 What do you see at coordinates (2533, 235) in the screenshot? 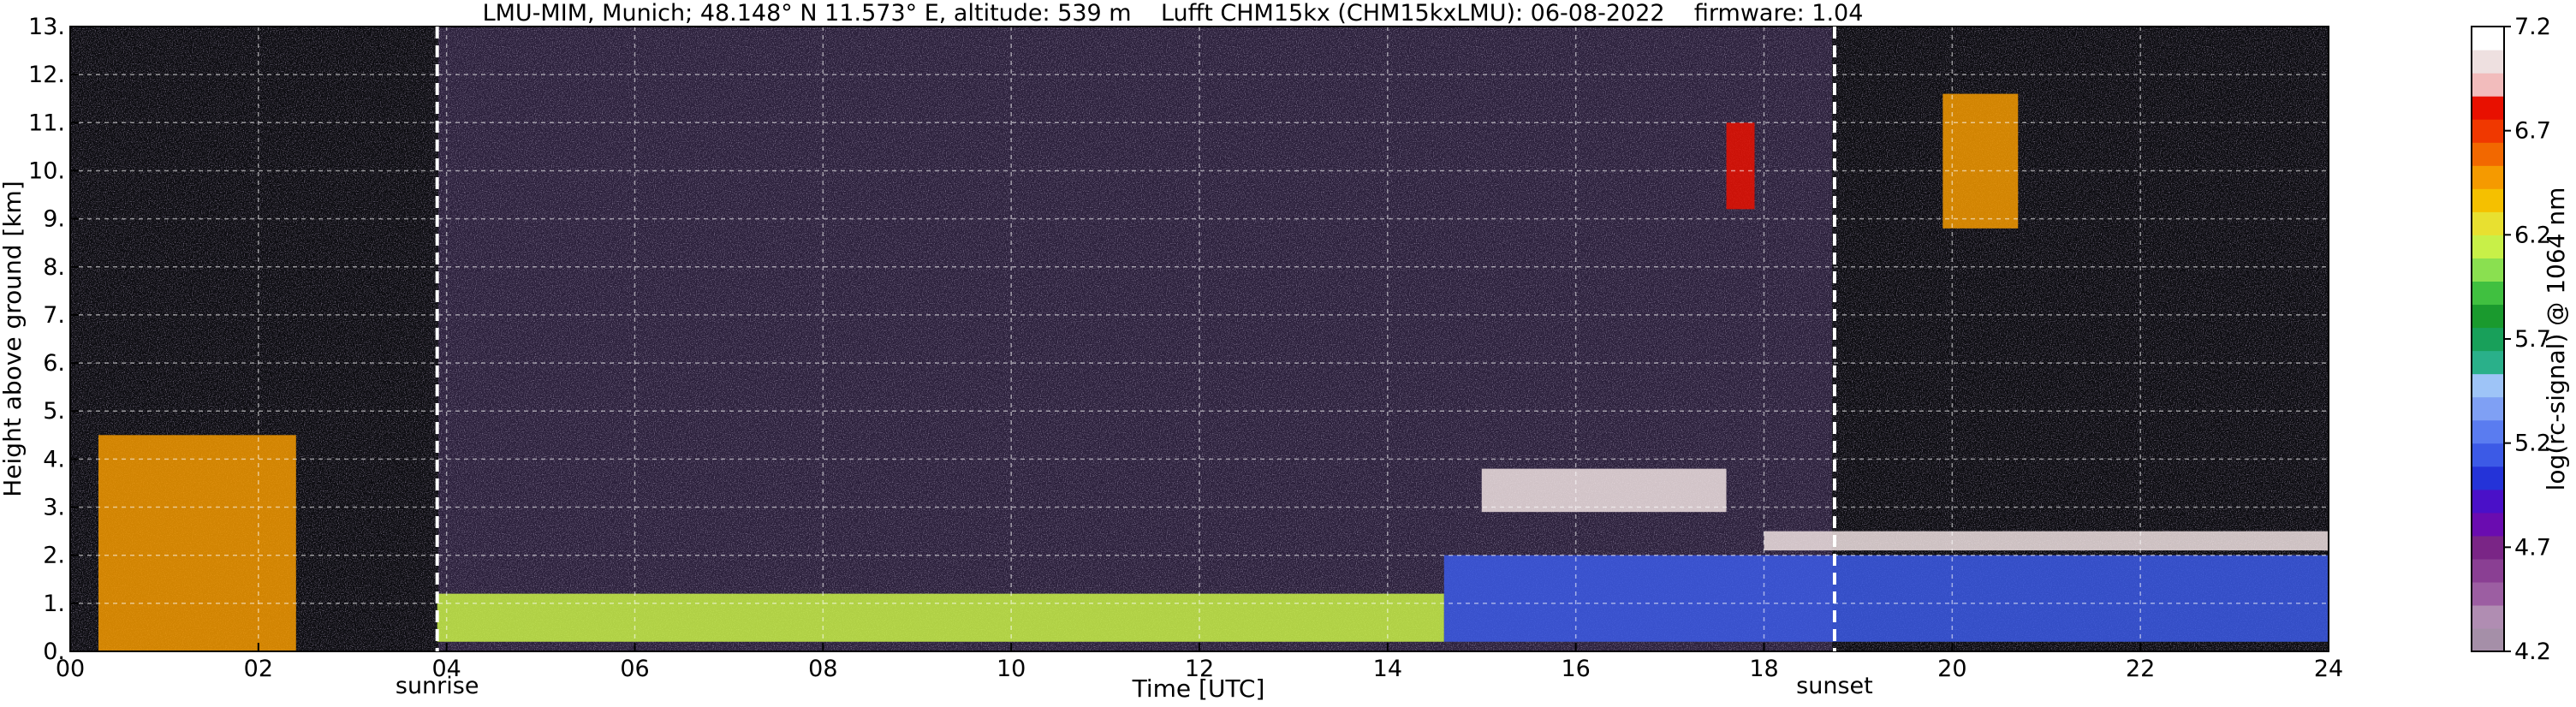
I see `colorbar-tick-label: 6.2` at bounding box center [2533, 235].